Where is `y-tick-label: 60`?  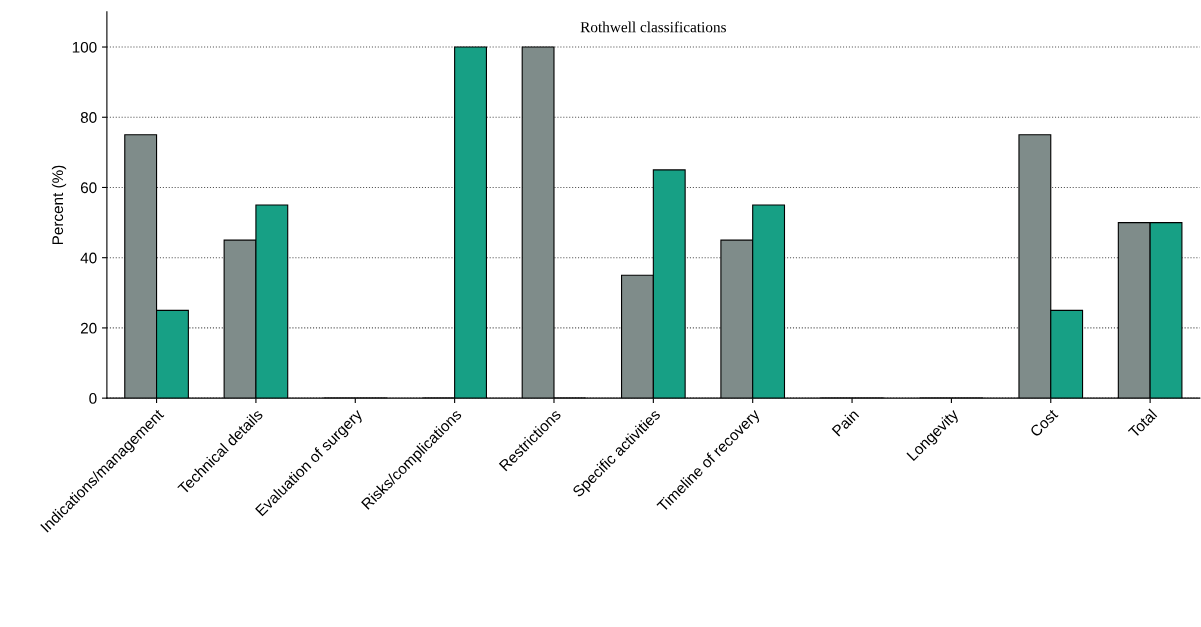 y-tick-label: 60 is located at coordinates (88, 188).